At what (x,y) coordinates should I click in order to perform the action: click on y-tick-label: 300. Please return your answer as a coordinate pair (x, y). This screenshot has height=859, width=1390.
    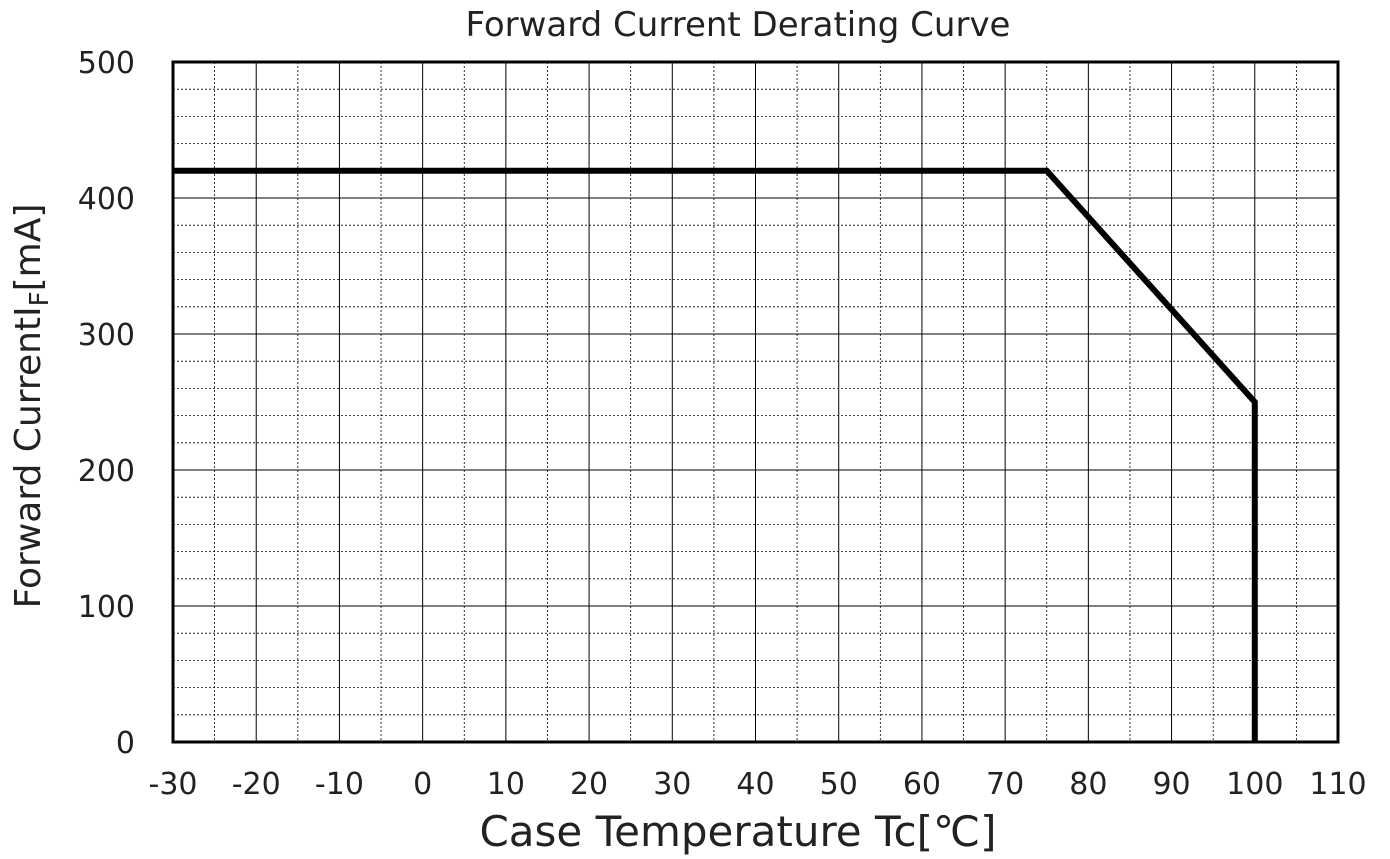
    Looking at the image, I should click on (106, 335).